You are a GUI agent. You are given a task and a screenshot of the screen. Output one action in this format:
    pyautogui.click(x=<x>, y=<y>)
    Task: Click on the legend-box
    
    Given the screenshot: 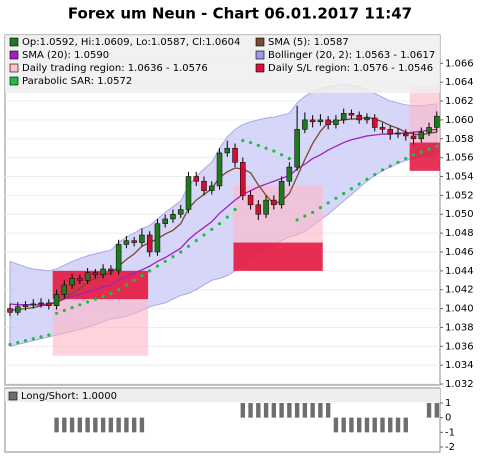 What is the action you would take?
    pyautogui.click(x=222, y=64)
    